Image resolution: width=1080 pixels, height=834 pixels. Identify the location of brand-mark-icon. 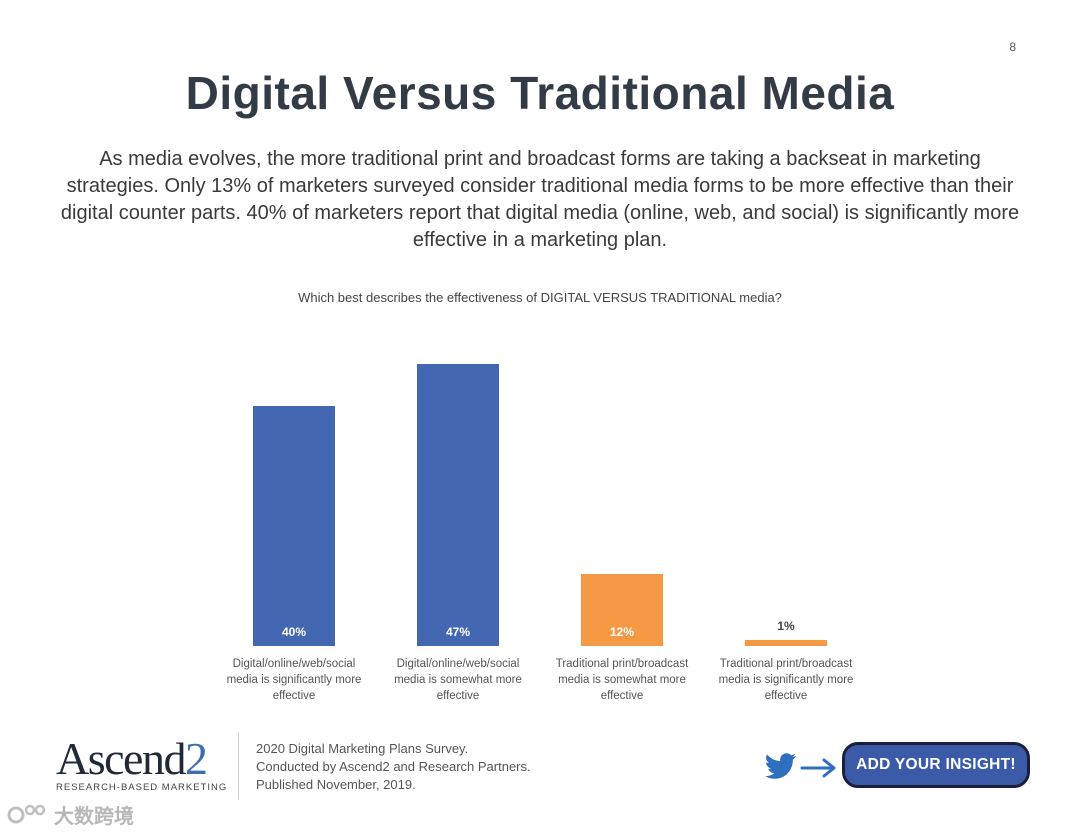
(26, 814).